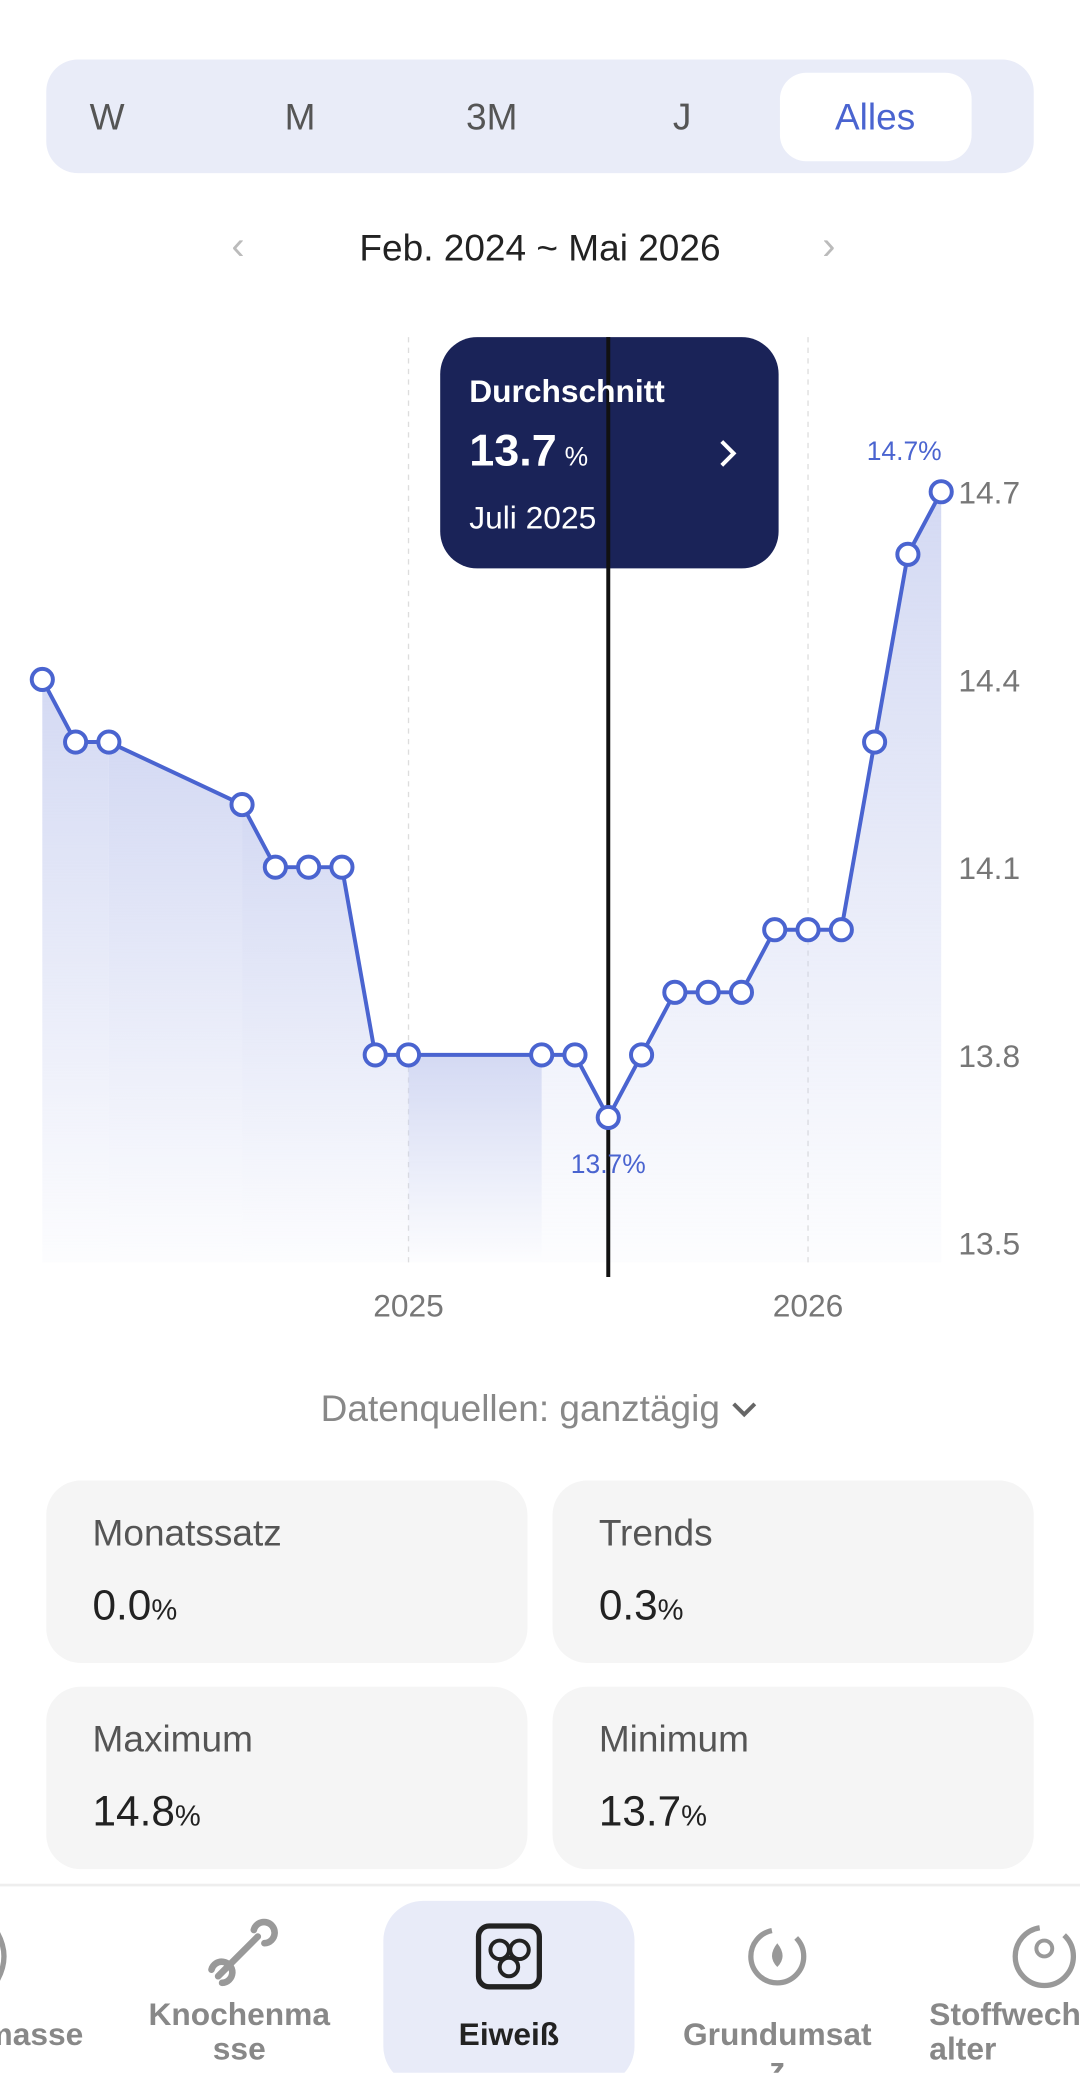 The height and width of the screenshot is (2073, 1080). What do you see at coordinates (777, 2045) in the screenshot?
I see `nav-label: Grundumsatz` at bounding box center [777, 2045].